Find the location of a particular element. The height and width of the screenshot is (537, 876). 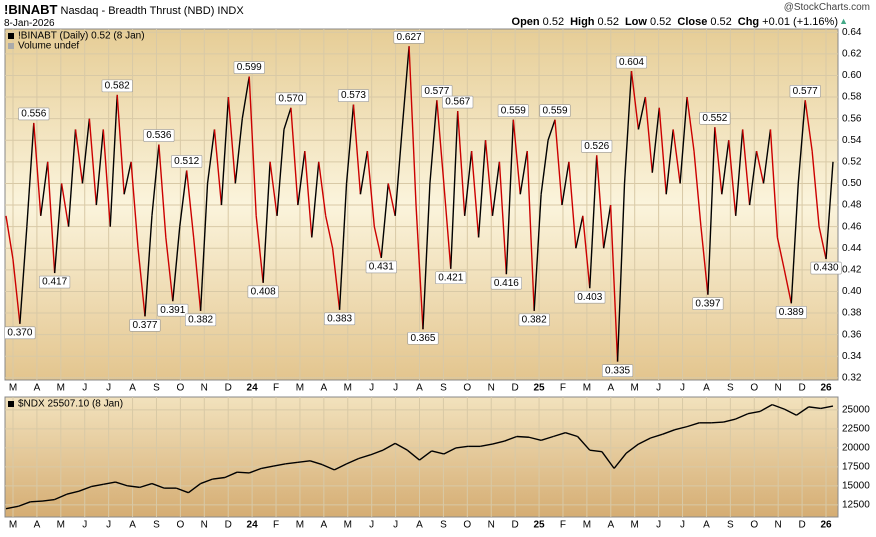

symbol: !BINABT is located at coordinates (31, 9).